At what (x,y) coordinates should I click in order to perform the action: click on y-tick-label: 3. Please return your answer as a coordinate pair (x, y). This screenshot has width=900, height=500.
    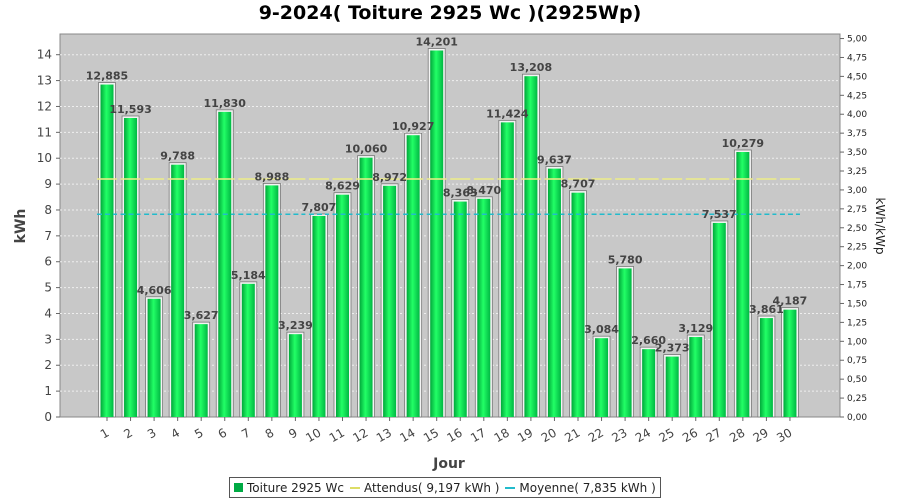
    Looking at the image, I should click on (48, 339).